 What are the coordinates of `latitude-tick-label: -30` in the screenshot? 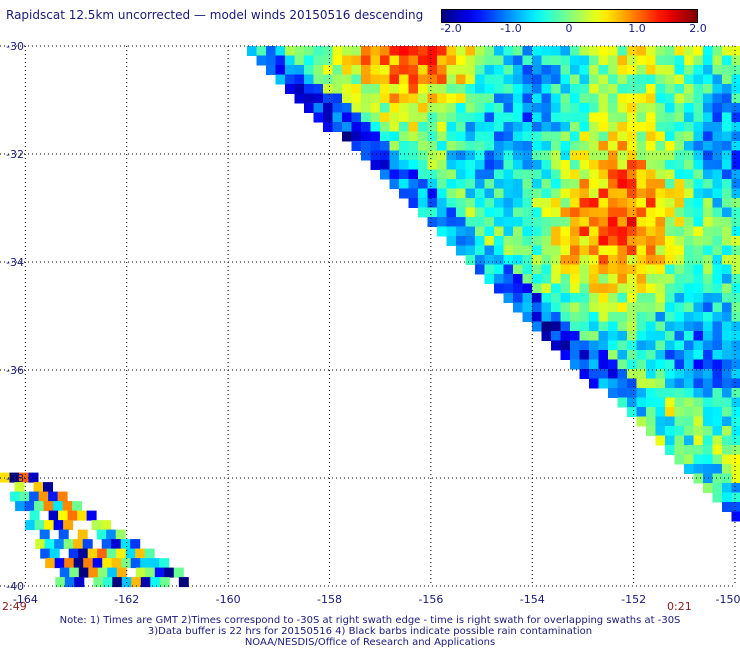 It's located at (15, 46).